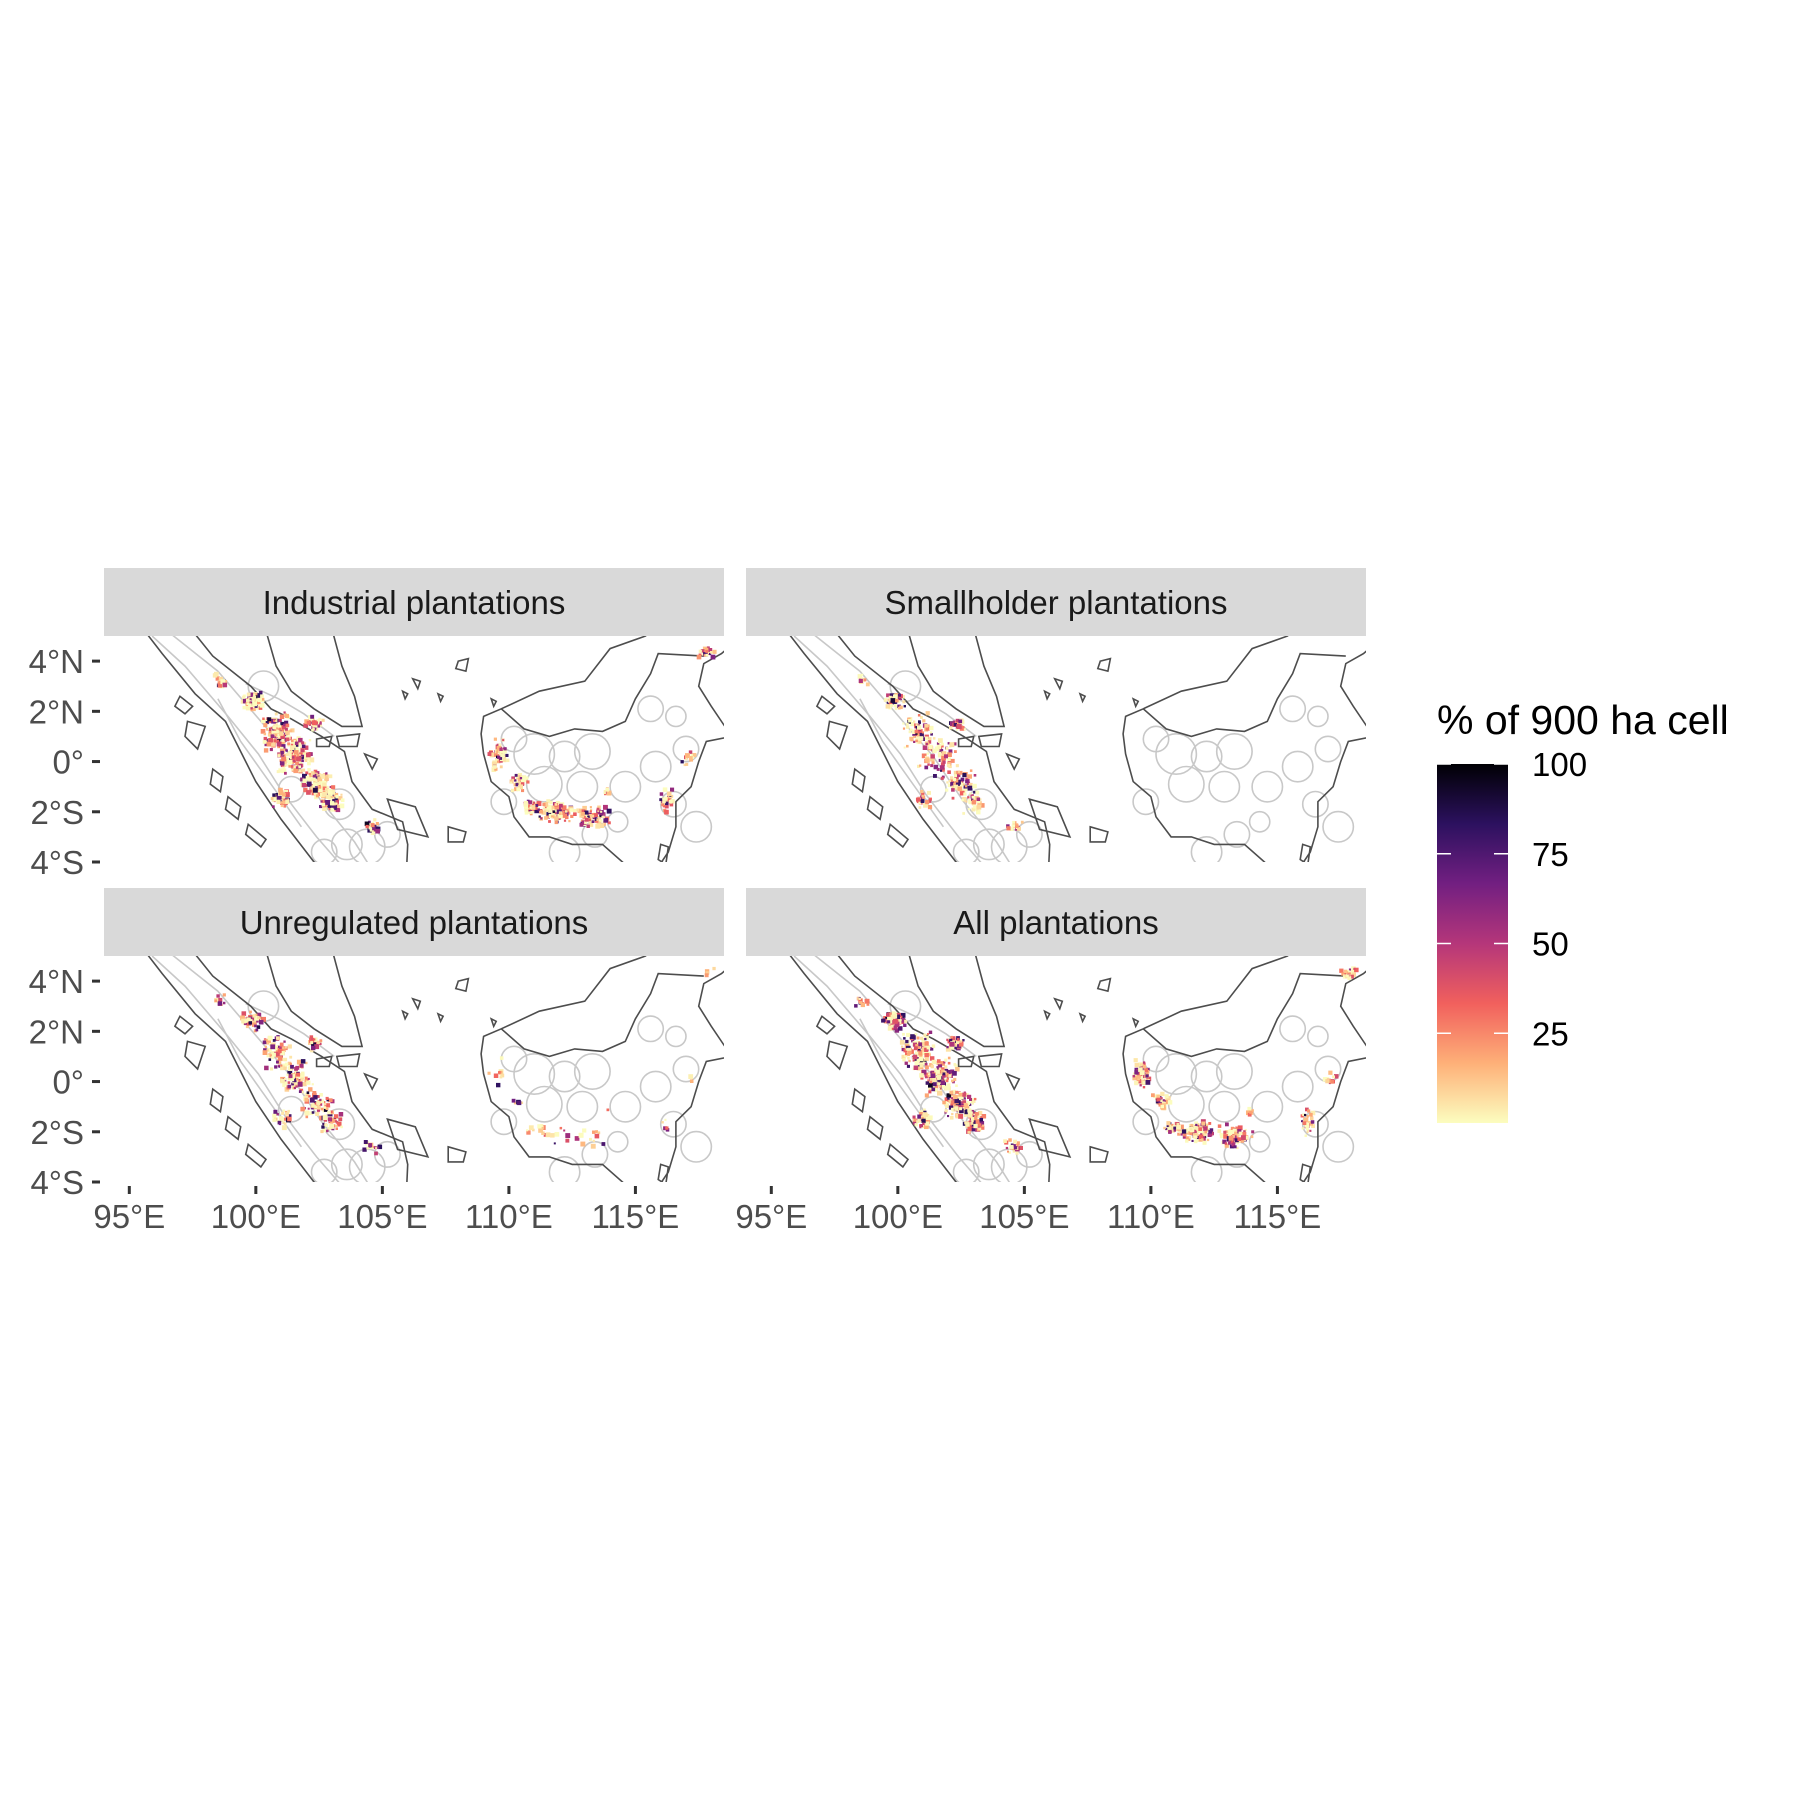 The image size is (1800, 1800). Describe the element at coordinates (912, 1069) in the screenshot. I see `buffer-contour` at that location.